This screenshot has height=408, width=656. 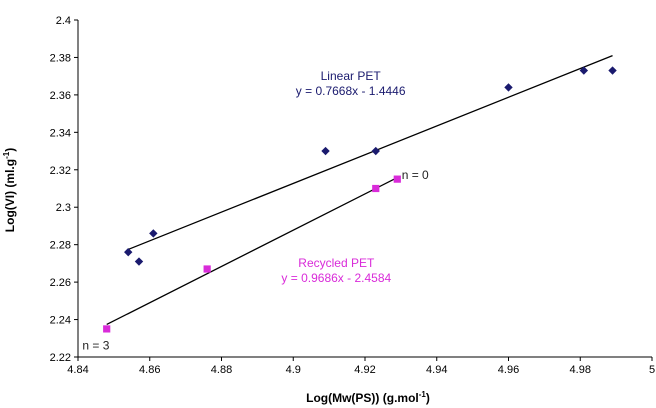 What do you see at coordinates (95, 346) in the screenshot?
I see `annotation-label: n = 3` at bounding box center [95, 346].